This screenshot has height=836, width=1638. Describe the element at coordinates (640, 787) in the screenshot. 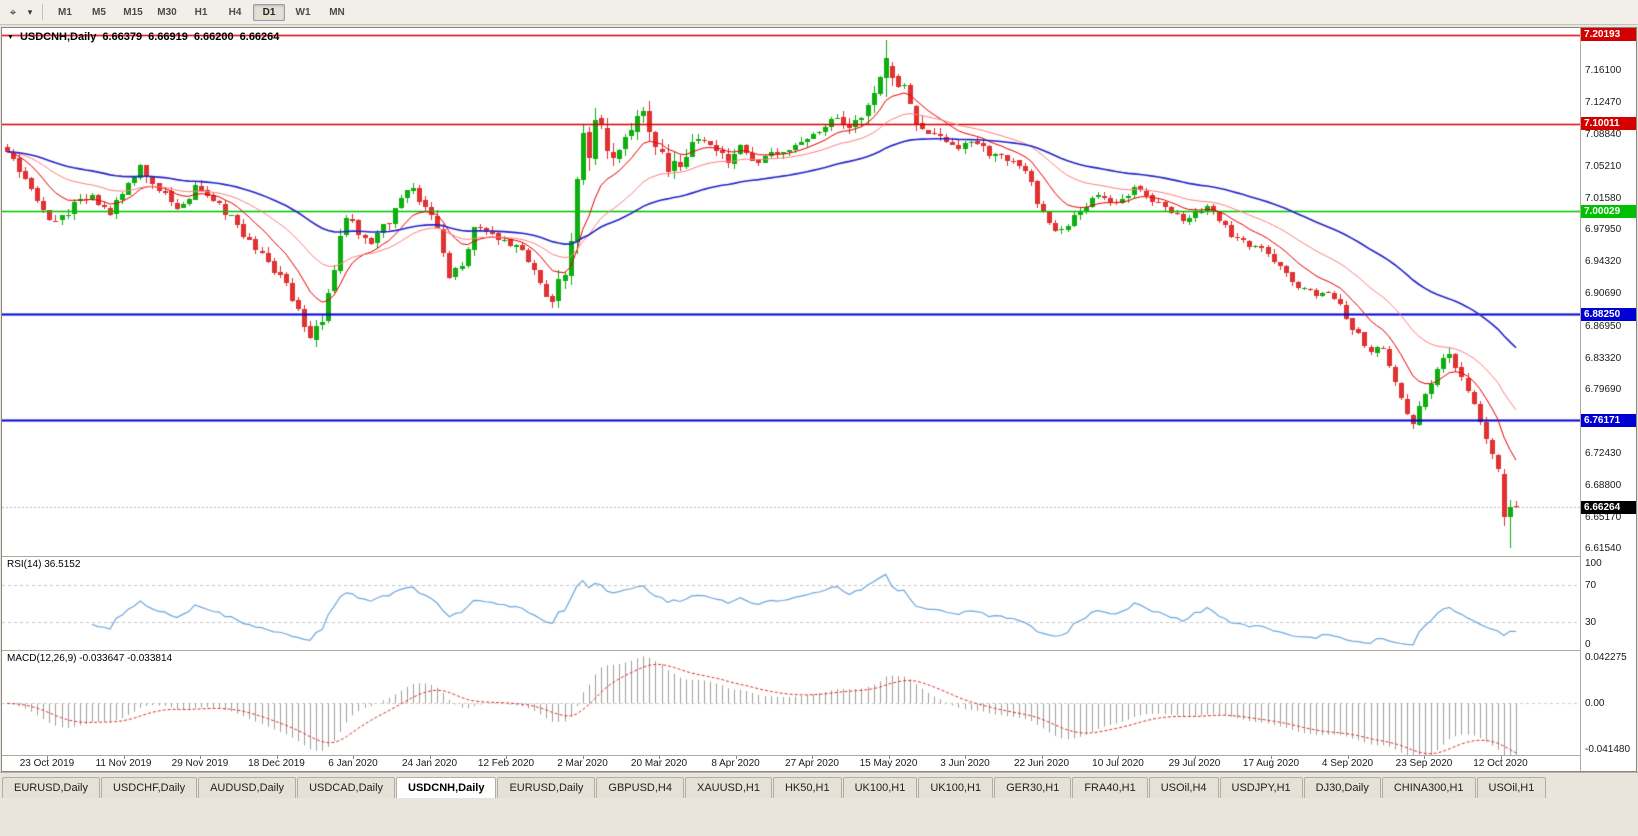

I see `tab-gbpusd-h4: GBPUSD,H4` at that location.